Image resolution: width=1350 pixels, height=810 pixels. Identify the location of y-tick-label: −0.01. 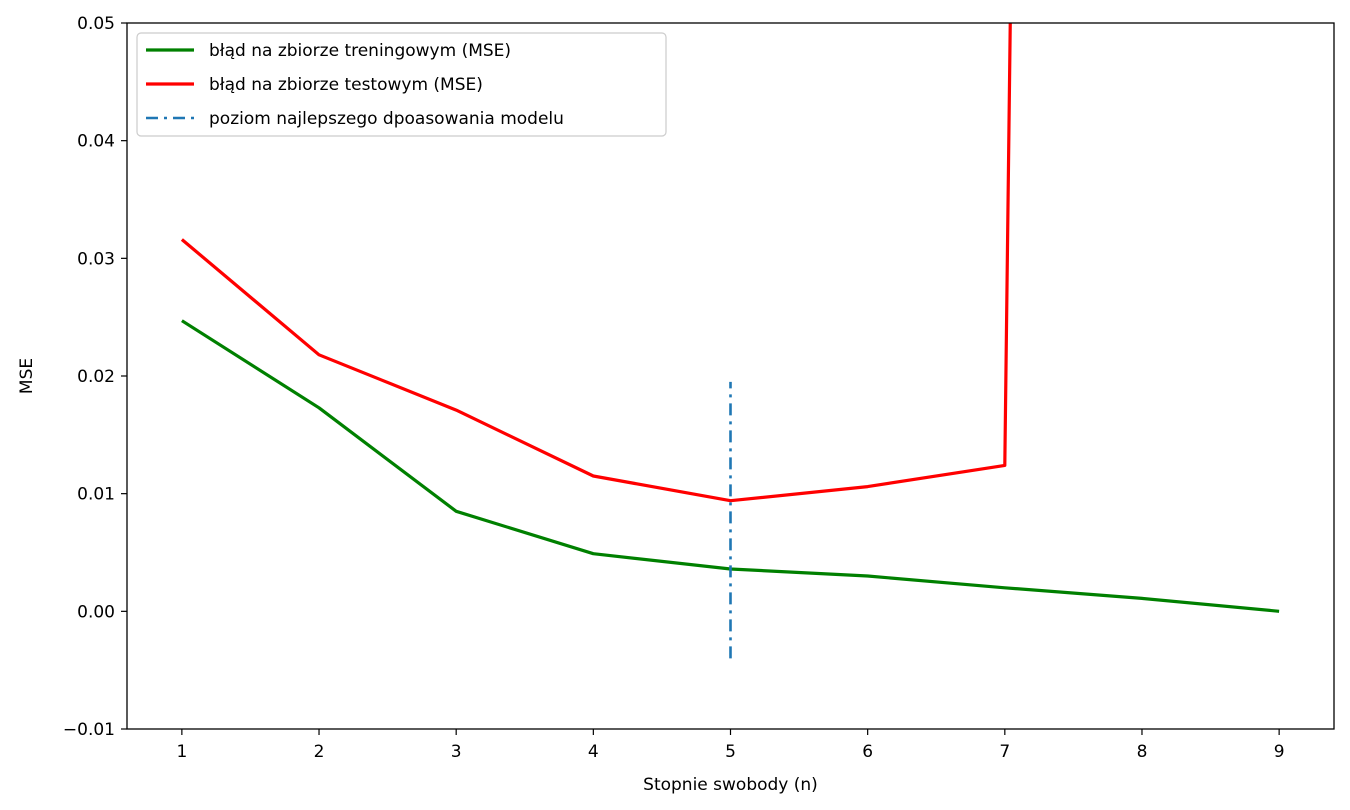
(89, 730).